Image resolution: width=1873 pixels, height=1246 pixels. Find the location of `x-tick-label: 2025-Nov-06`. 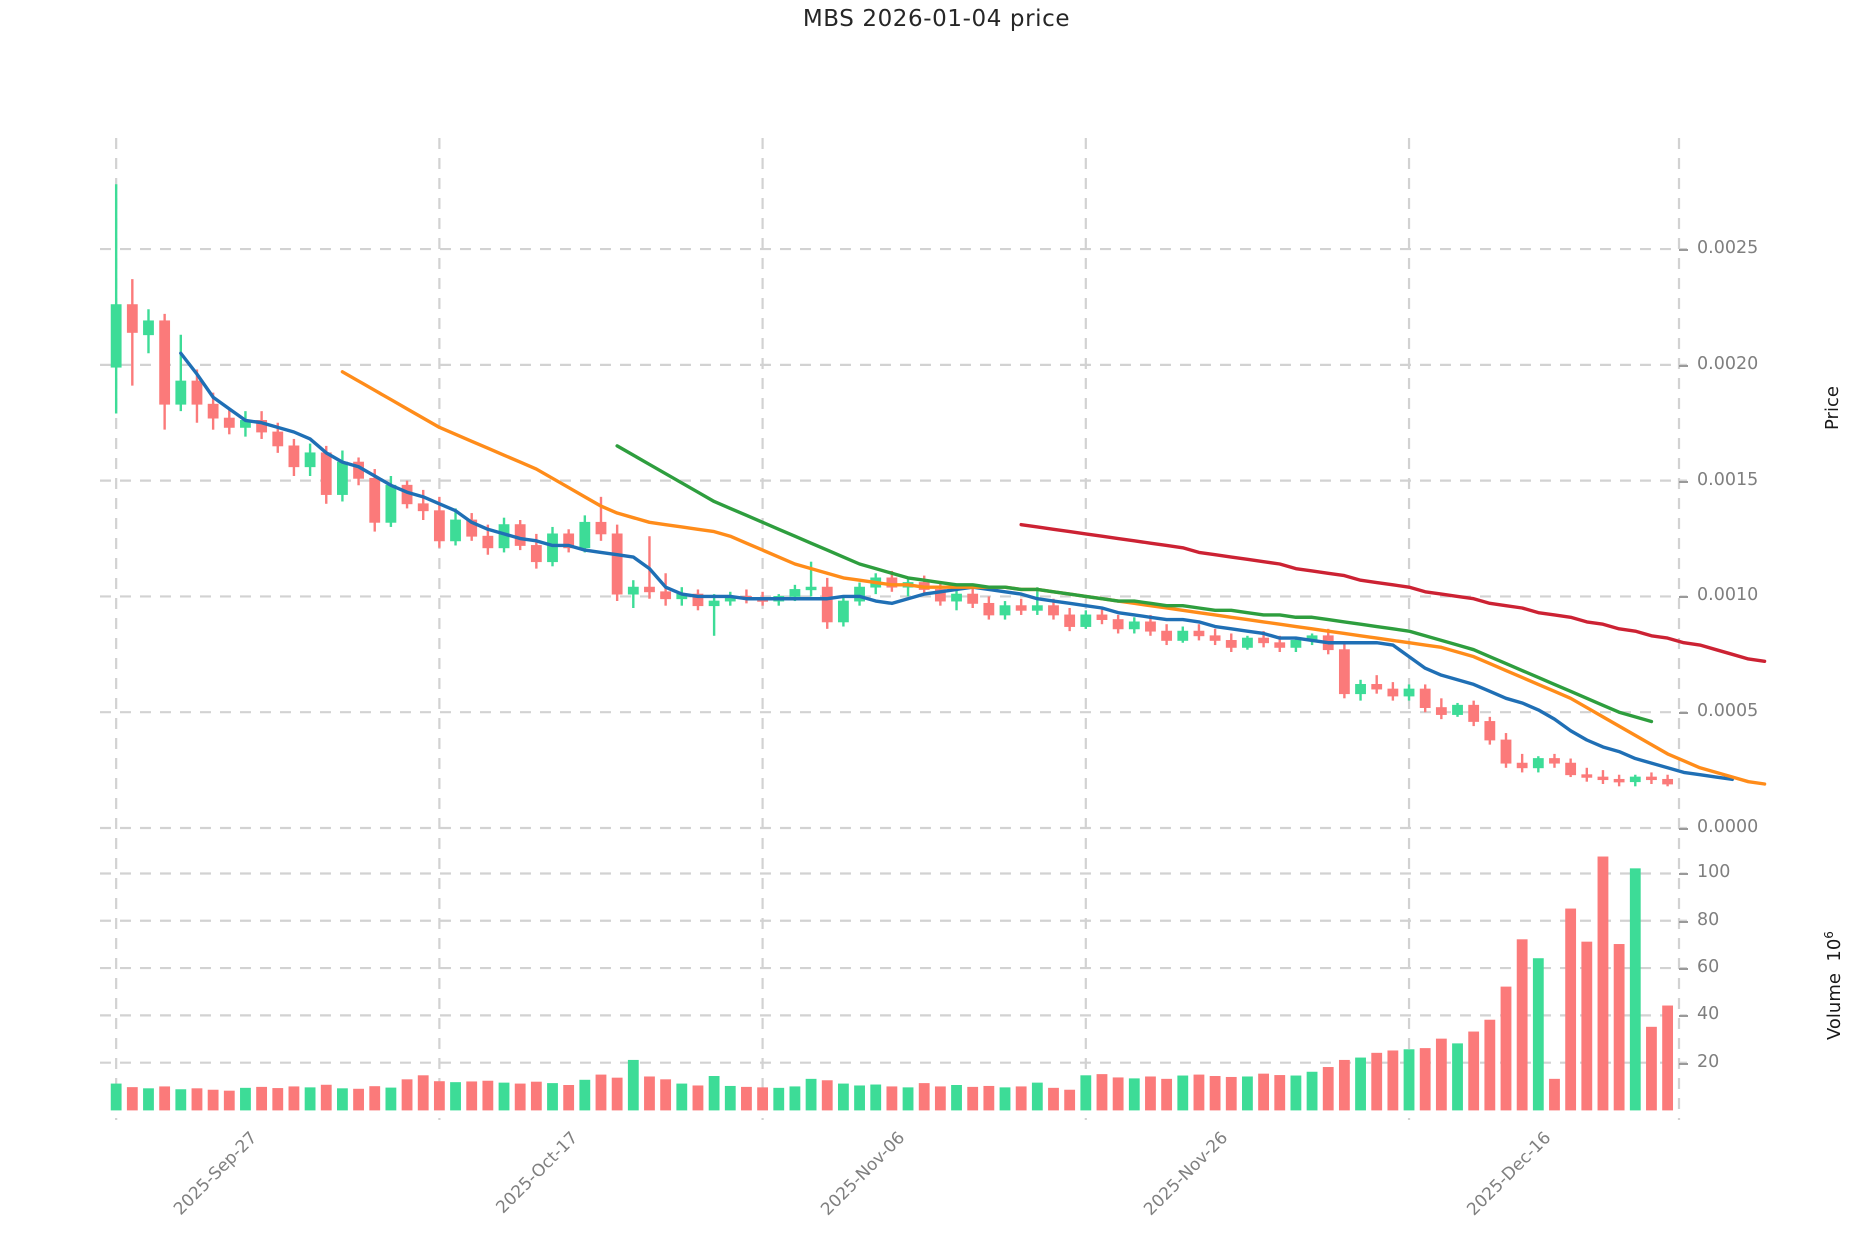

x-tick-label: 2025-Nov-06 is located at coordinates (862, 1174).